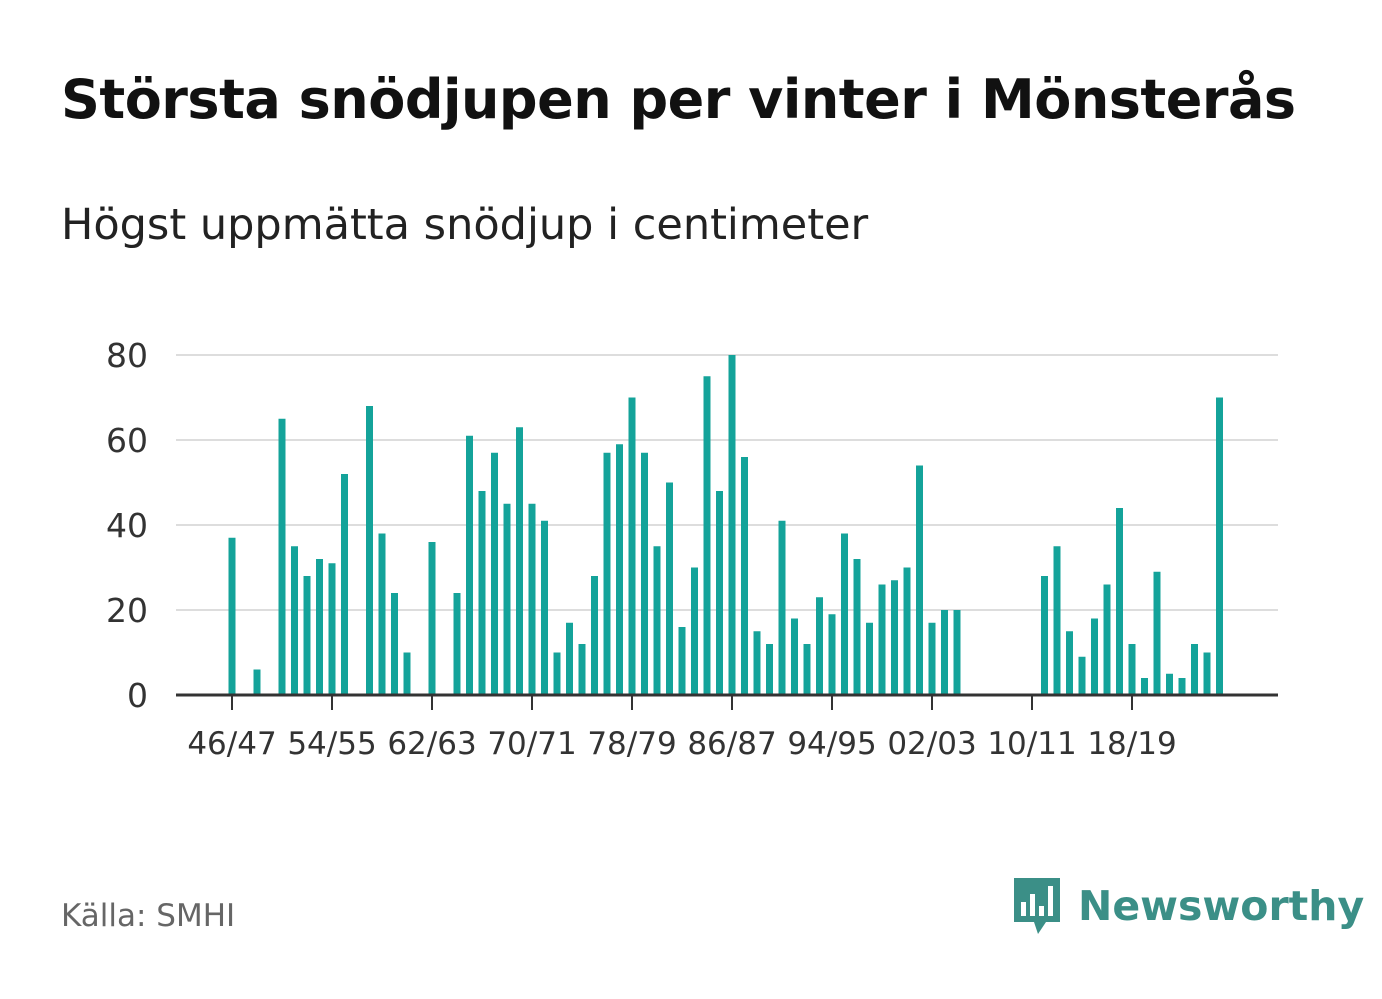 This screenshot has height=999, width=1382. I want to click on x-tick-label: 78/79, so click(631, 744).